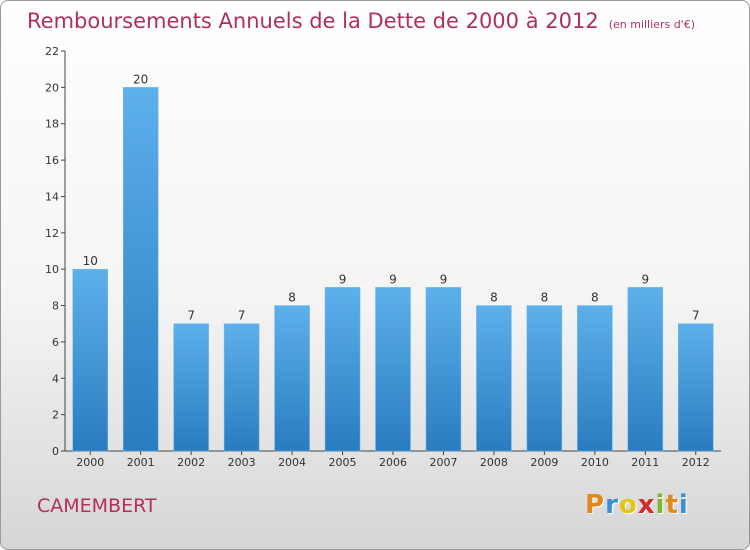 The height and width of the screenshot is (550, 750). What do you see at coordinates (191, 316) in the screenshot?
I see `data-label-2002: 7` at bounding box center [191, 316].